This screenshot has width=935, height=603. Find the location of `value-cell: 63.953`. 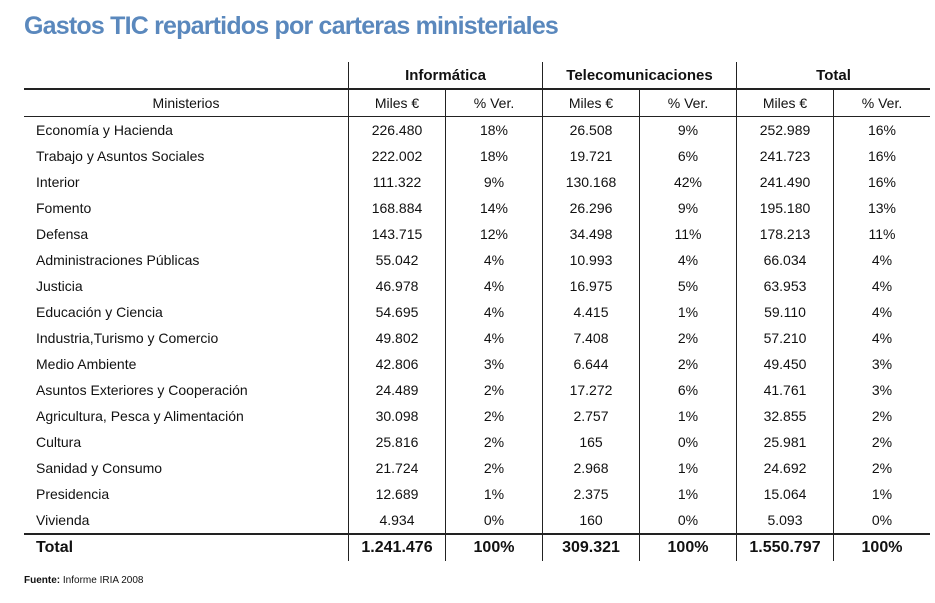

value-cell: 63.953 is located at coordinates (785, 286).